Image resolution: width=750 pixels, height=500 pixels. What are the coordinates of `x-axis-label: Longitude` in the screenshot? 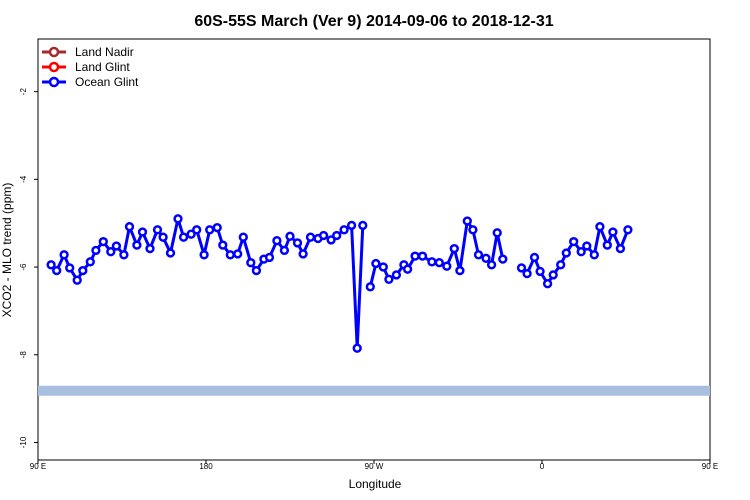 It's located at (375, 484).